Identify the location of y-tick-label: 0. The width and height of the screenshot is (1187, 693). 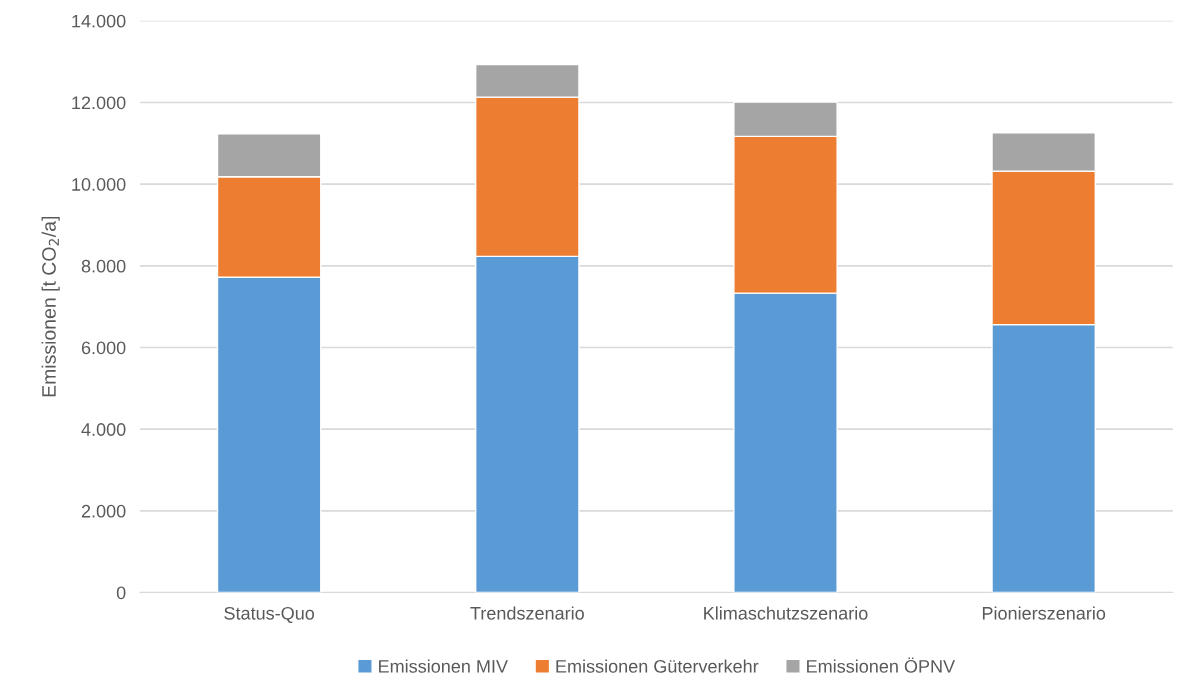
(121, 593).